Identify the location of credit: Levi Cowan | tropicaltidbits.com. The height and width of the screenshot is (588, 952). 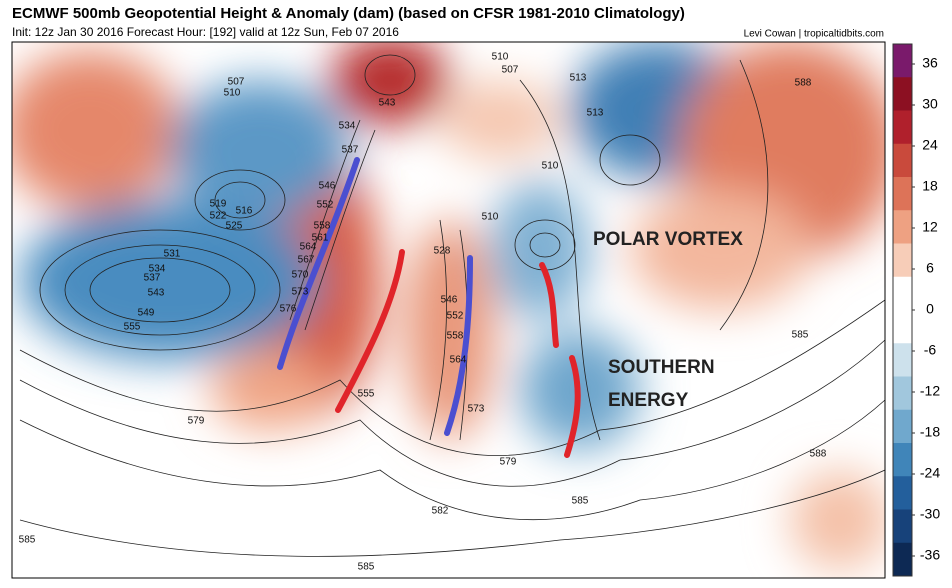
(814, 34).